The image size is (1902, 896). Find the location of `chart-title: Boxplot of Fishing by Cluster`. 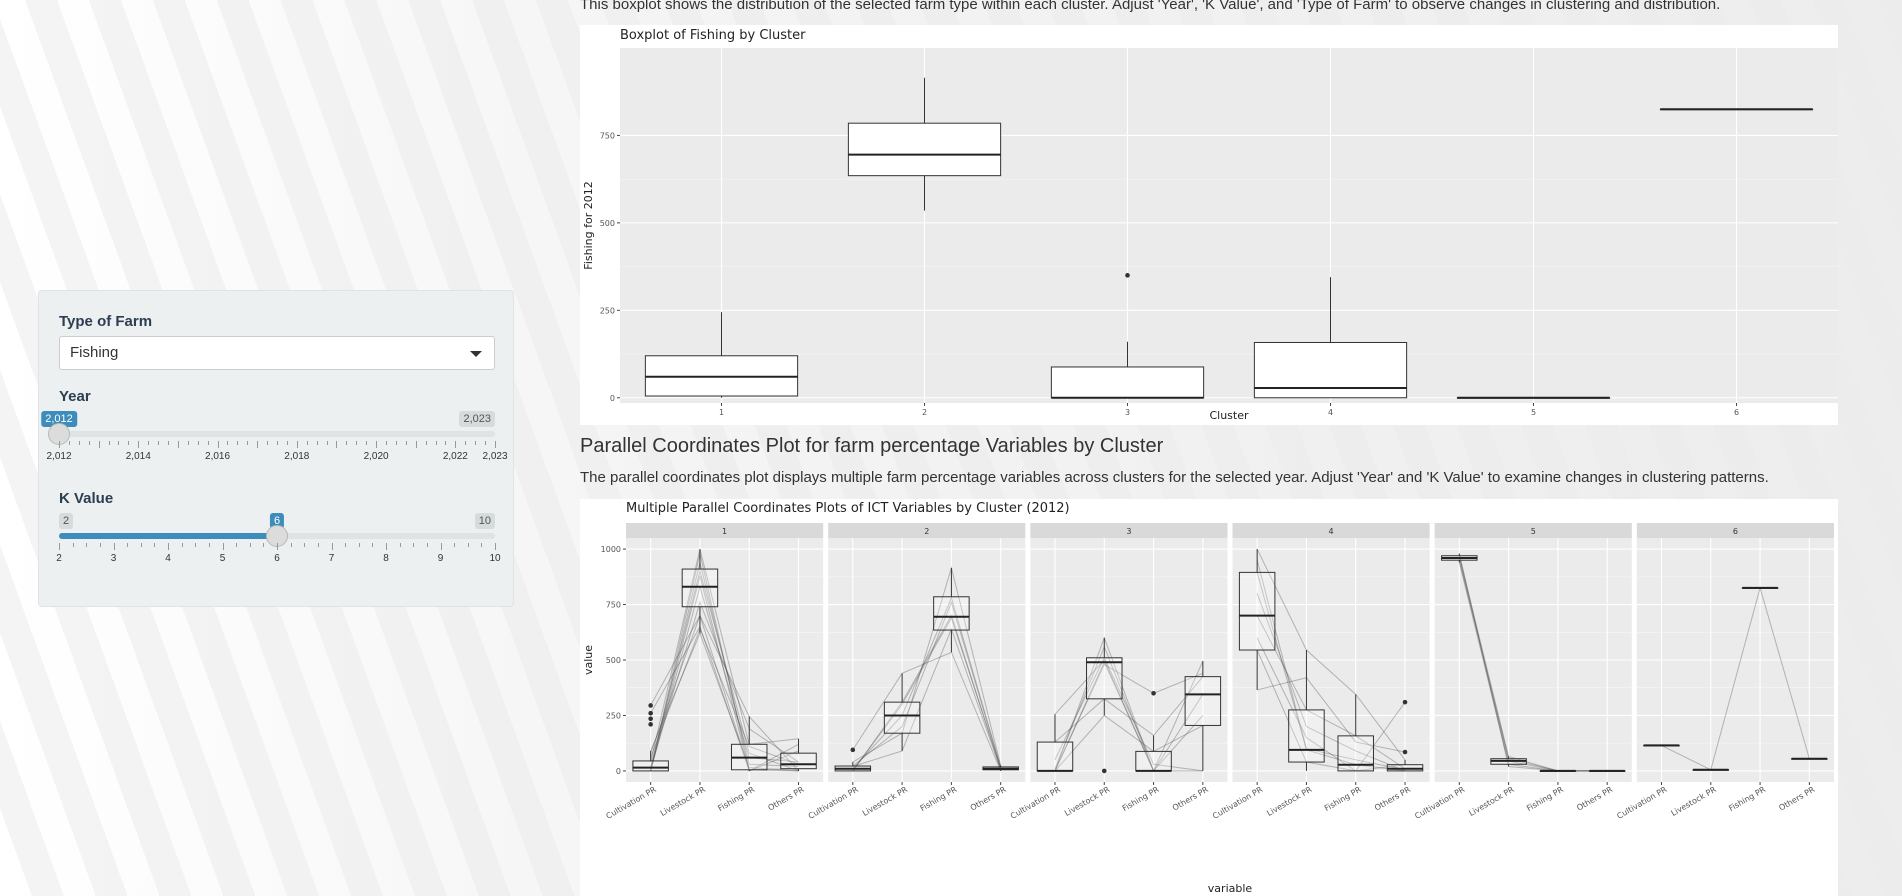

chart-title: Boxplot of Fishing by Cluster is located at coordinates (713, 35).